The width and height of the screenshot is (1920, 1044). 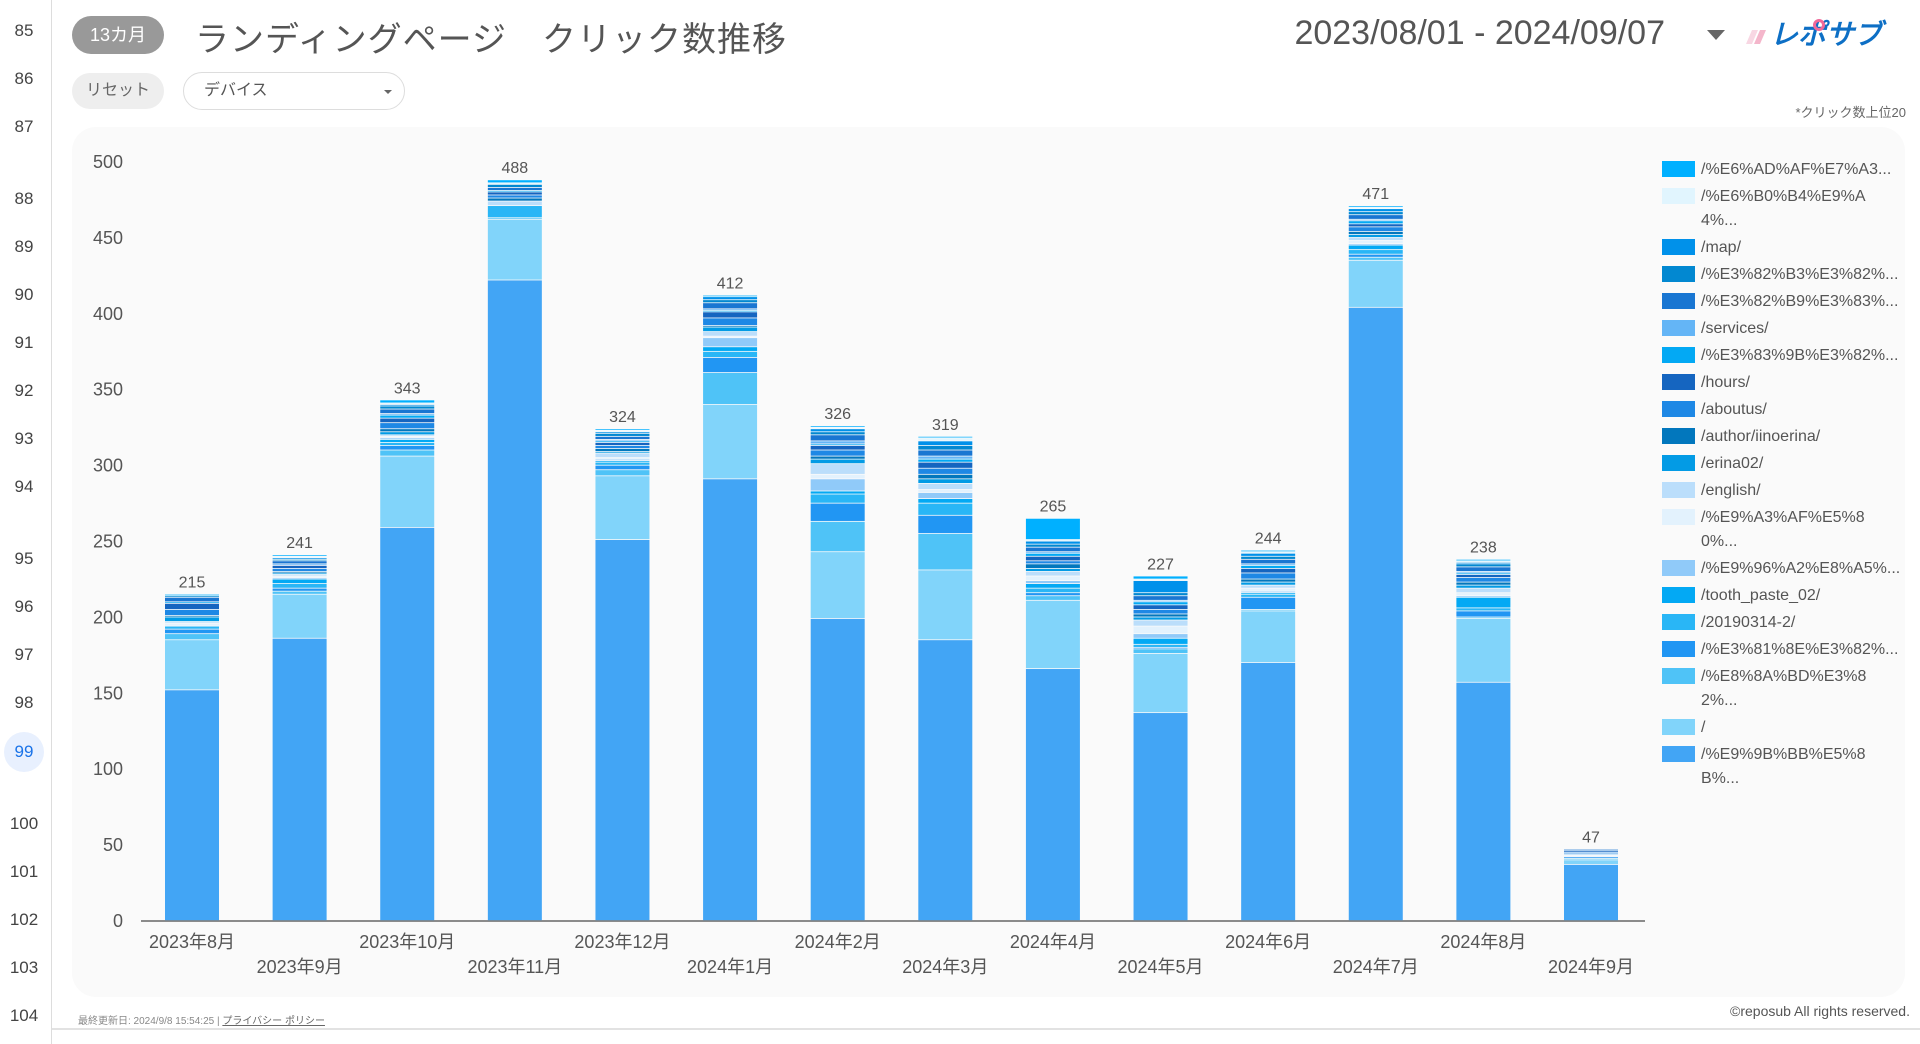 I want to click on row-number: 98, so click(x=24, y=702).